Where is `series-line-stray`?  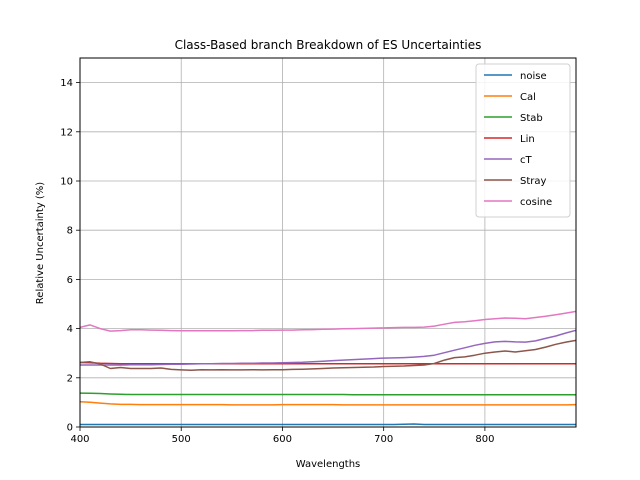 series-line-stray is located at coordinates (328, 355).